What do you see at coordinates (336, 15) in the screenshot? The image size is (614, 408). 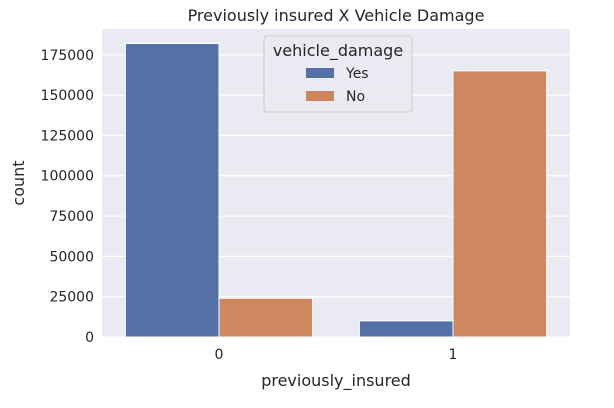 I see `chart-title: Previously insured X Vehicle Damage` at bounding box center [336, 15].